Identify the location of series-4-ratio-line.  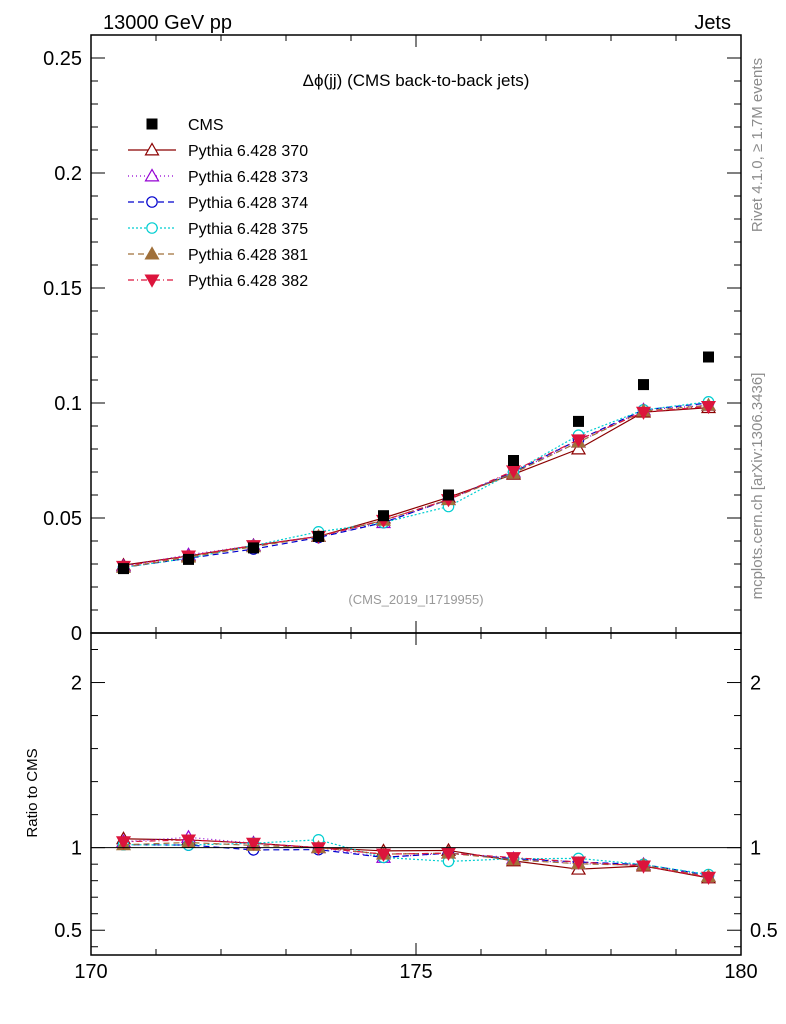
(416, 857).